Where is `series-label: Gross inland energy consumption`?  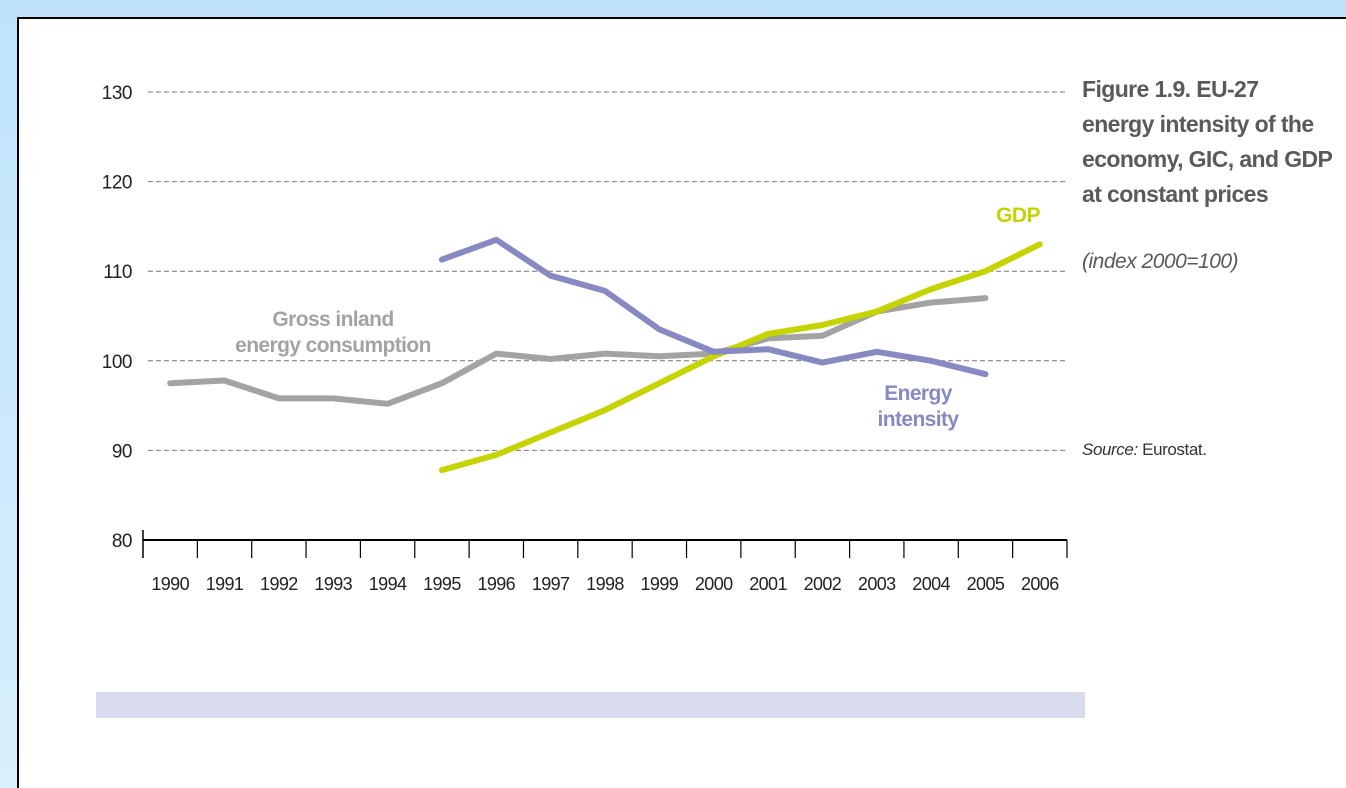 series-label: Gross inland energy consumption is located at coordinates (333, 332).